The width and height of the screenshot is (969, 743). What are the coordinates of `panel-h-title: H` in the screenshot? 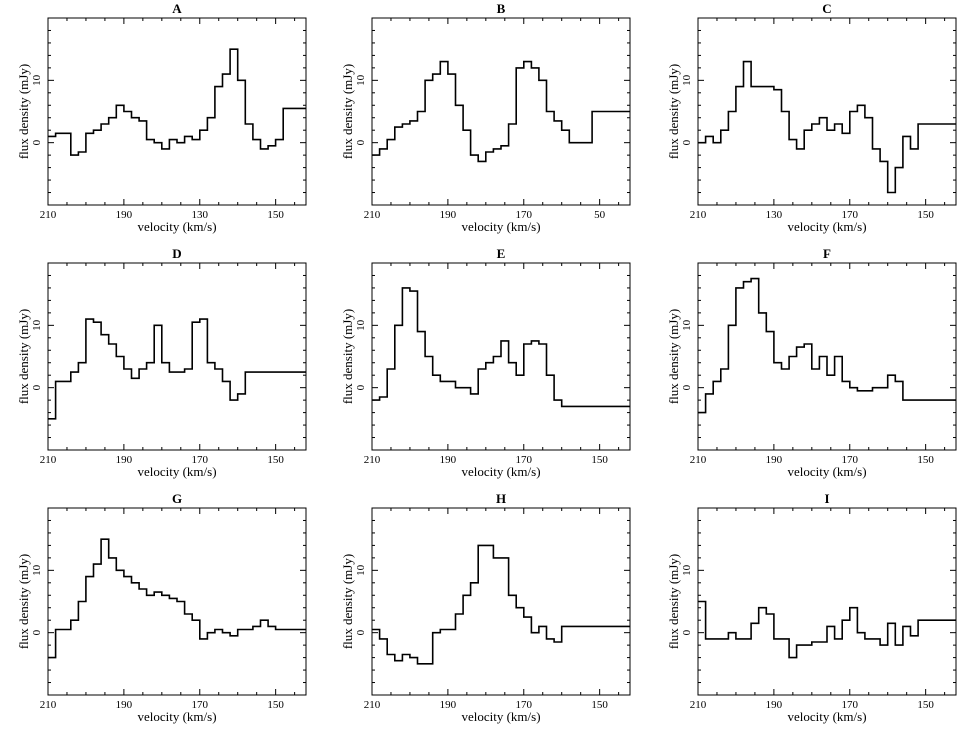 It's located at (501, 498).